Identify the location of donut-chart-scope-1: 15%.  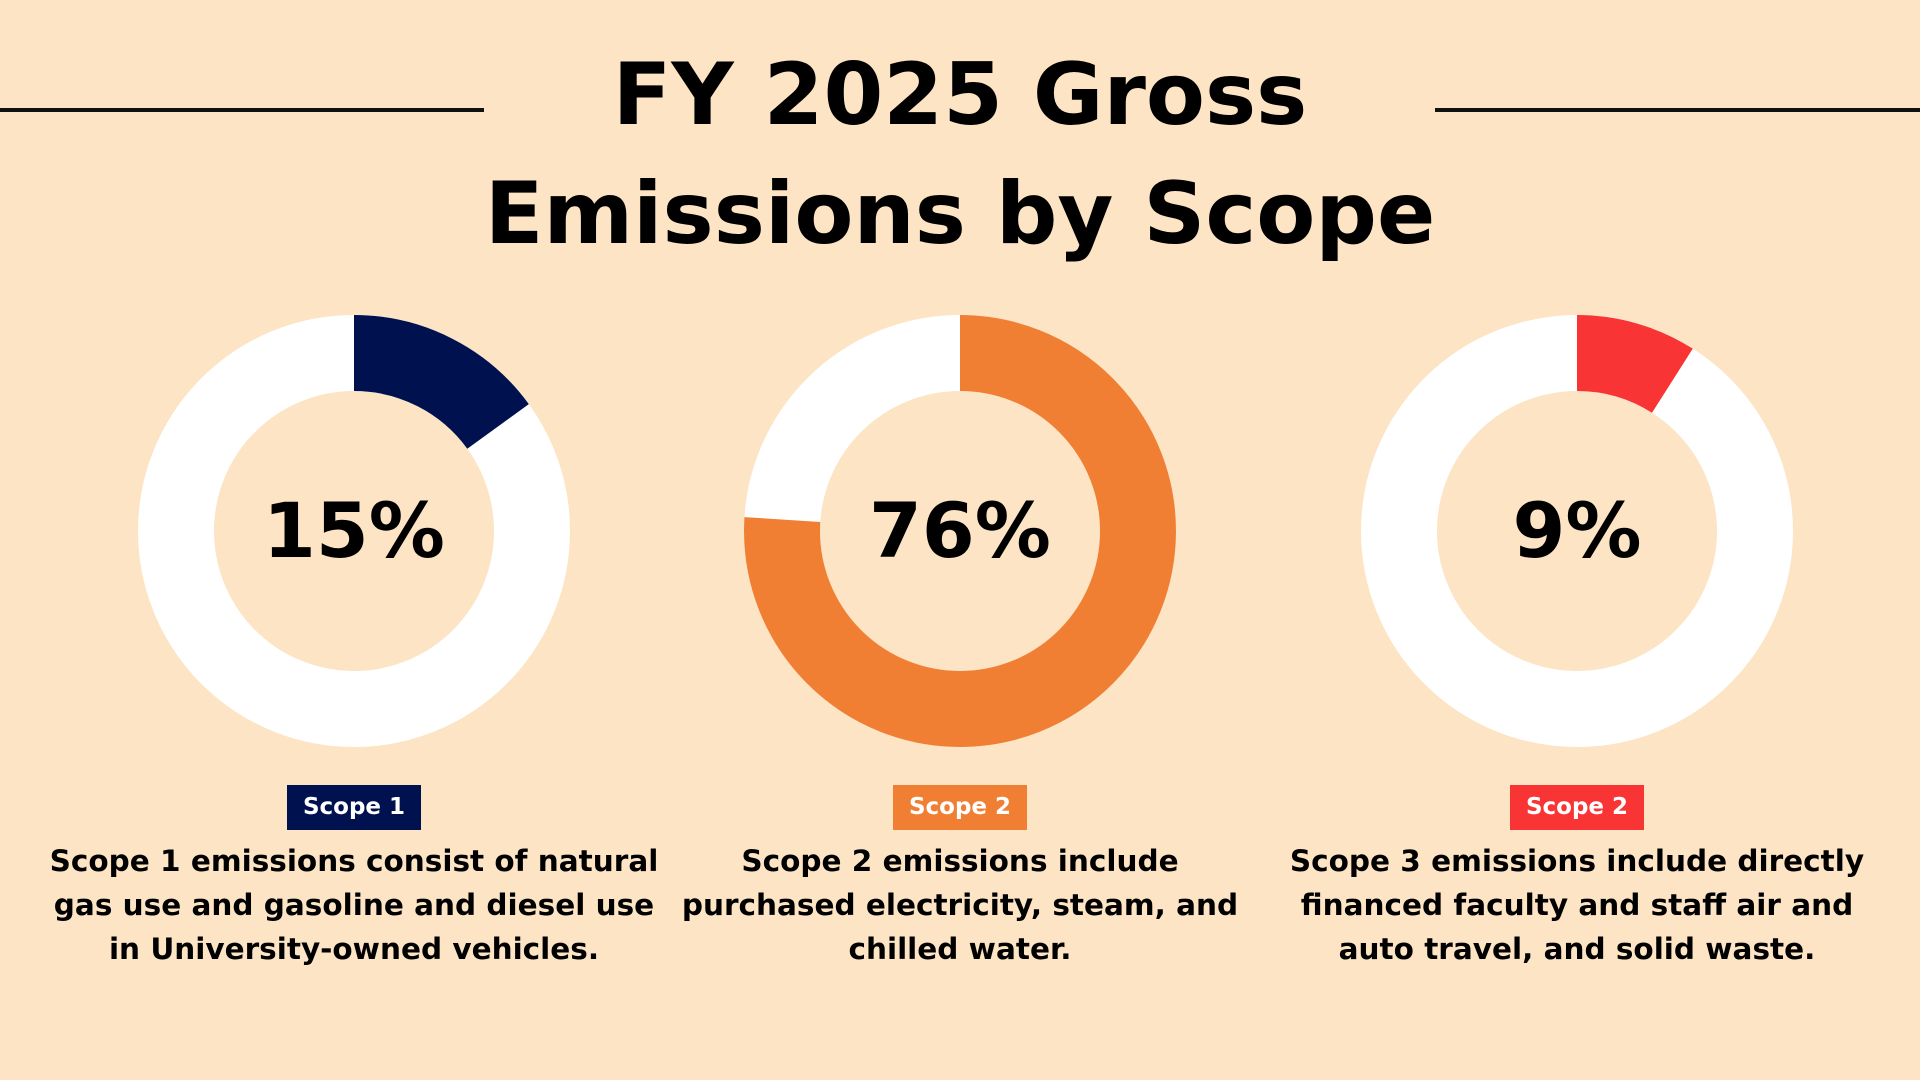
(354, 531).